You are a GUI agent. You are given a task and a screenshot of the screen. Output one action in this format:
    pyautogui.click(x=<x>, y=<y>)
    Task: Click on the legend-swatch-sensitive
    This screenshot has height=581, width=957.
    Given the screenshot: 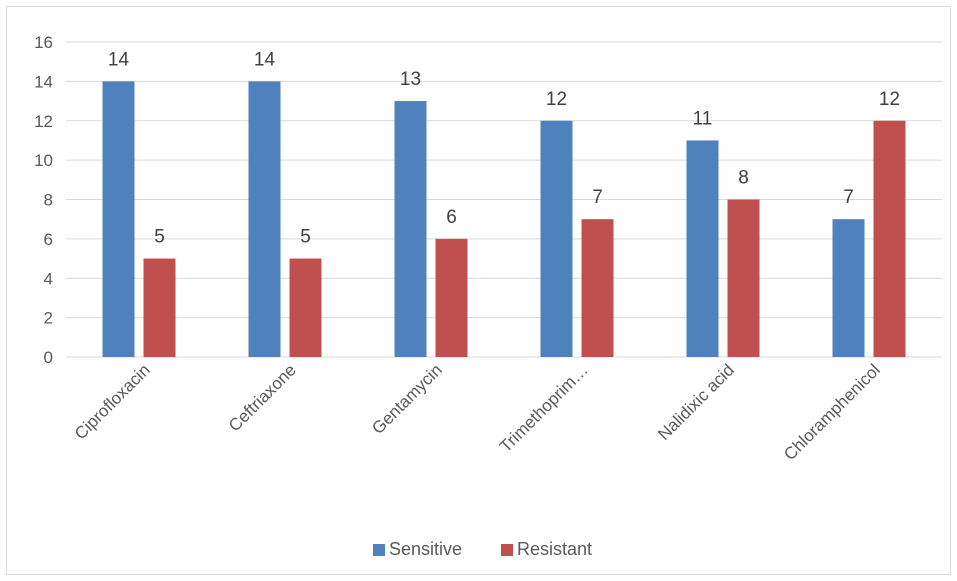 What is the action you would take?
    pyautogui.click(x=379, y=550)
    